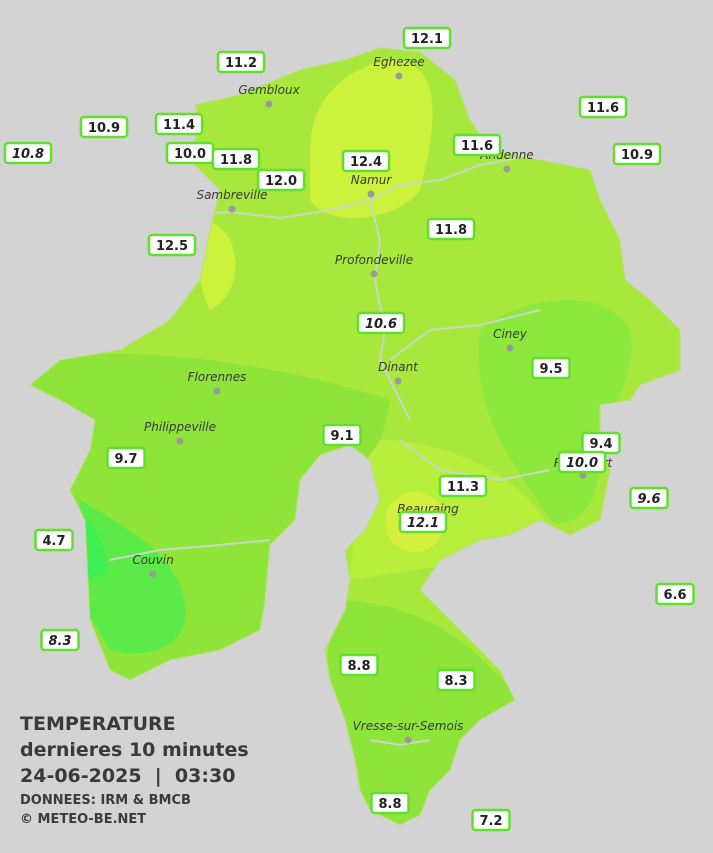 The height and width of the screenshot is (853, 713). Describe the element at coordinates (180, 427) in the screenshot. I see `town-label: Philippeville` at that location.